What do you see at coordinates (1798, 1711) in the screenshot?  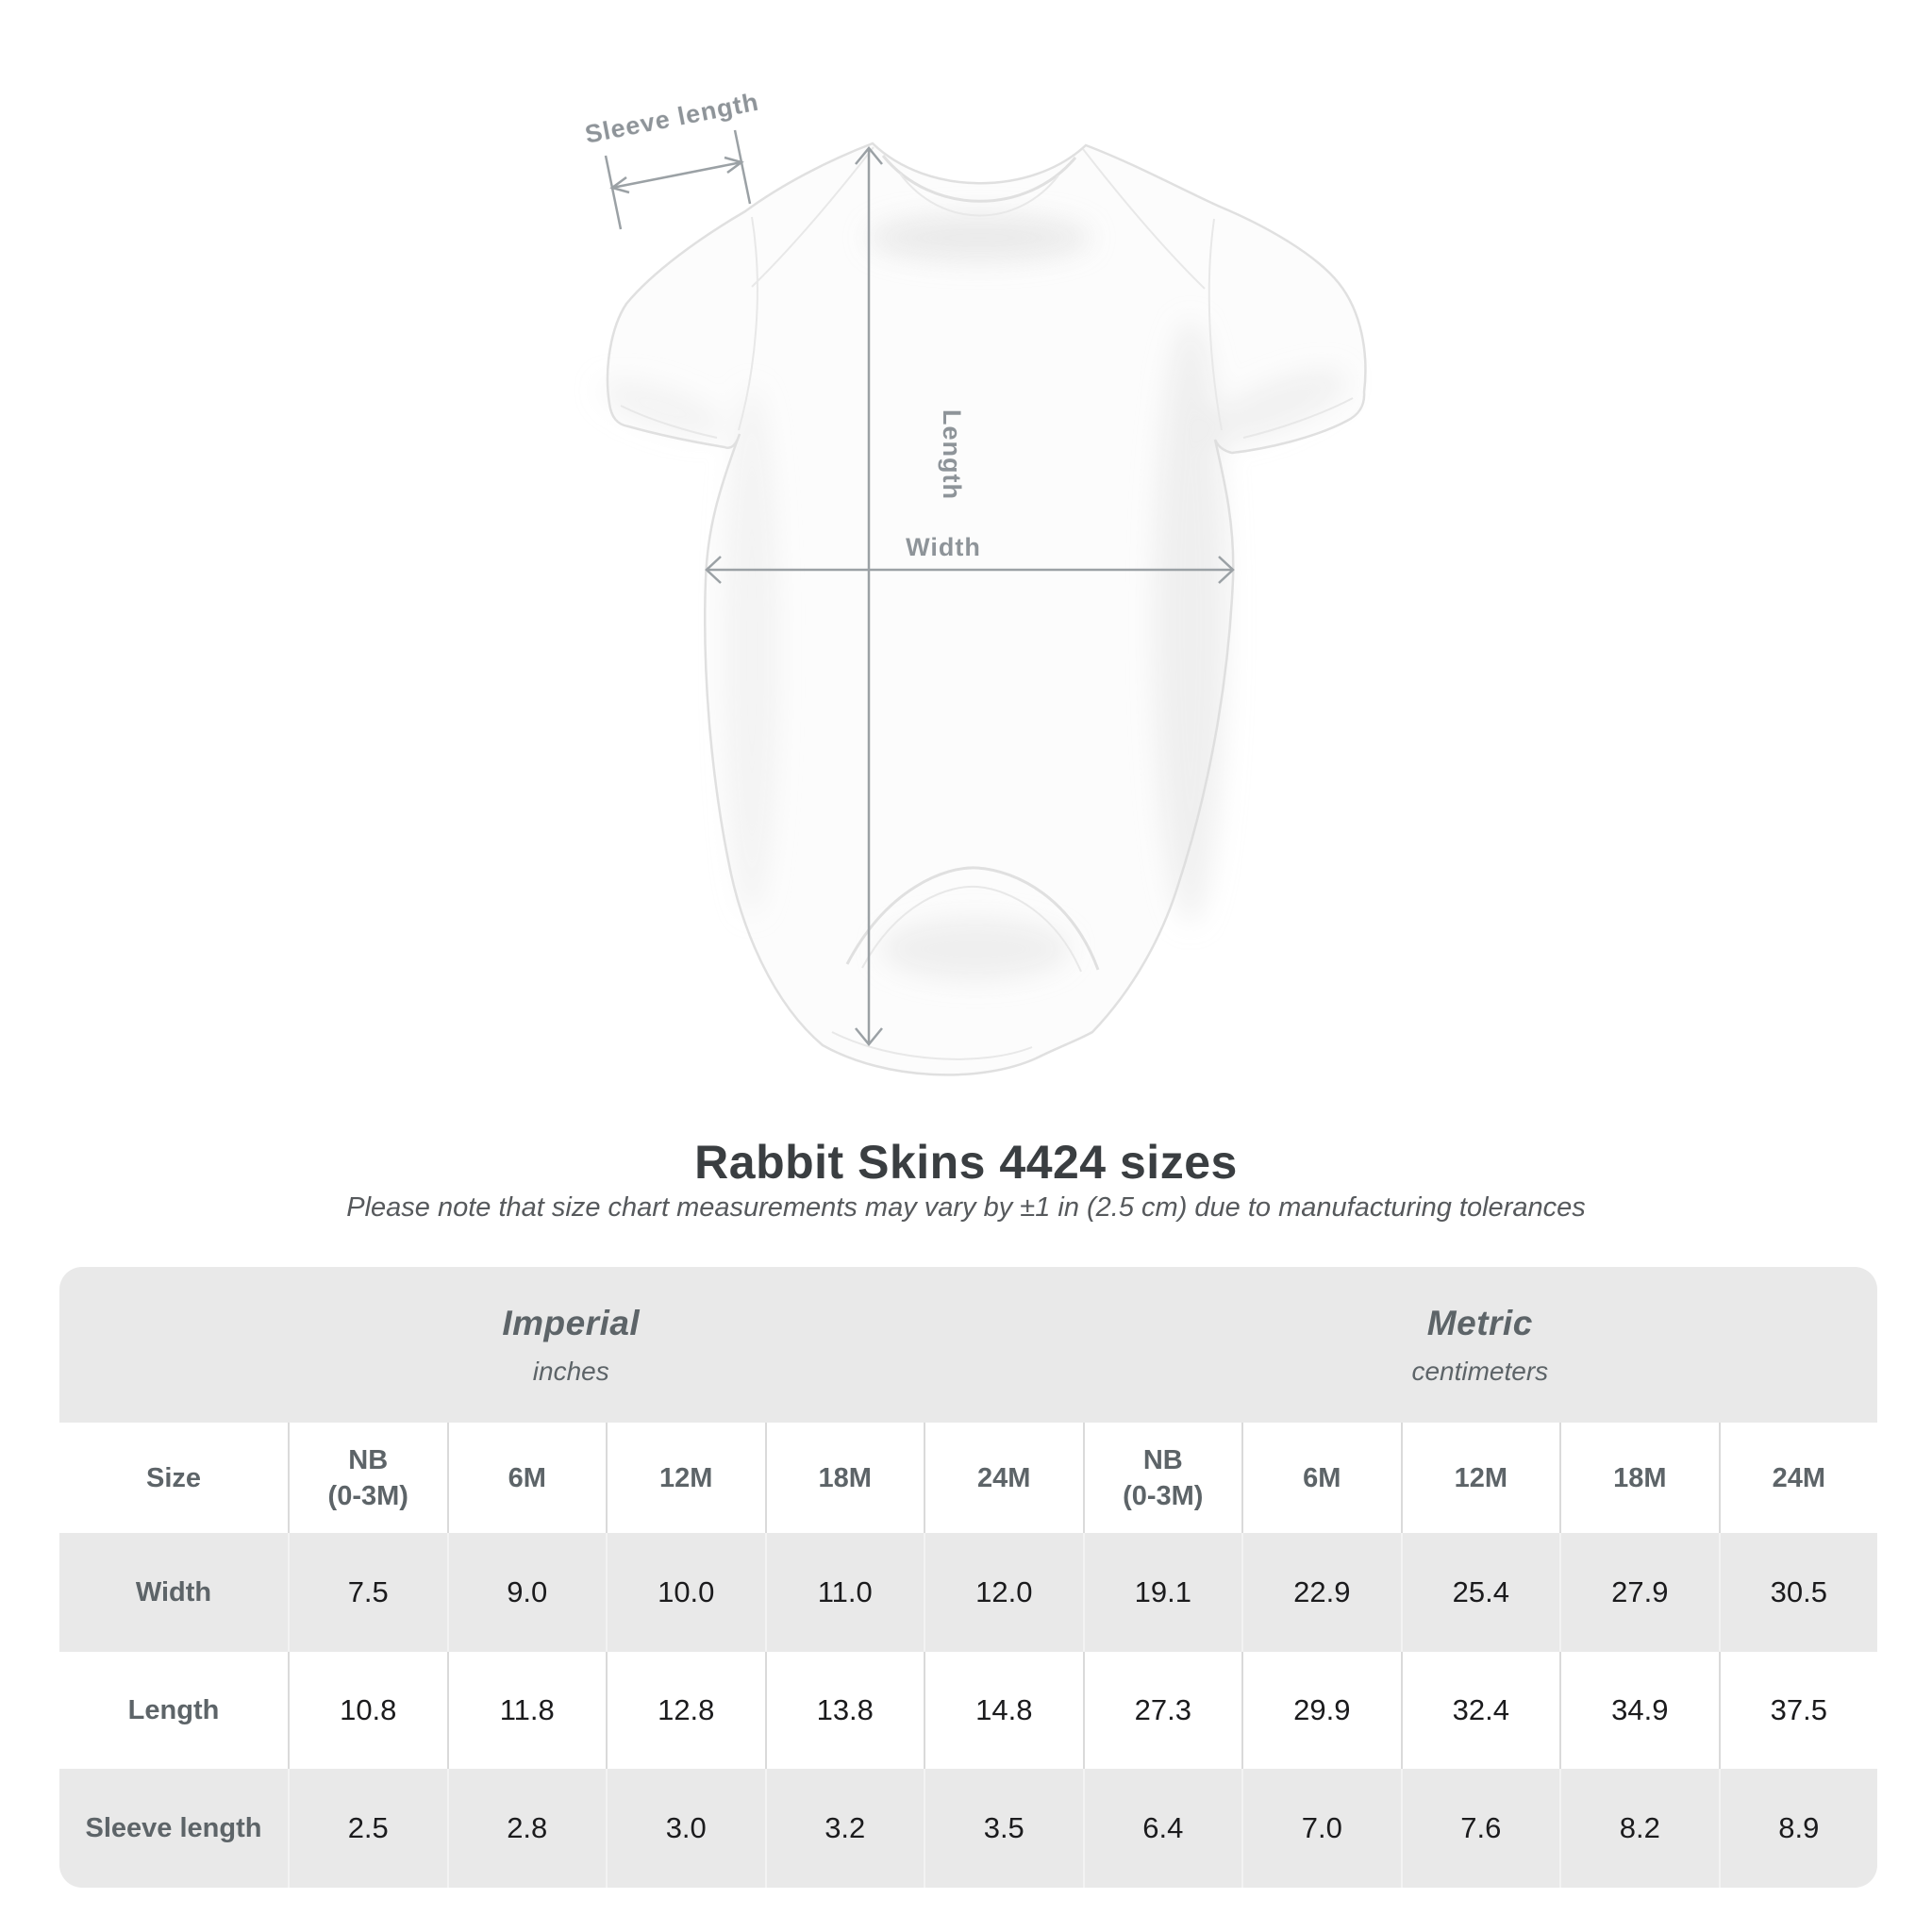 I see `cell-length-24m-cm: 37.5` at bounding box center [1798, 1711].